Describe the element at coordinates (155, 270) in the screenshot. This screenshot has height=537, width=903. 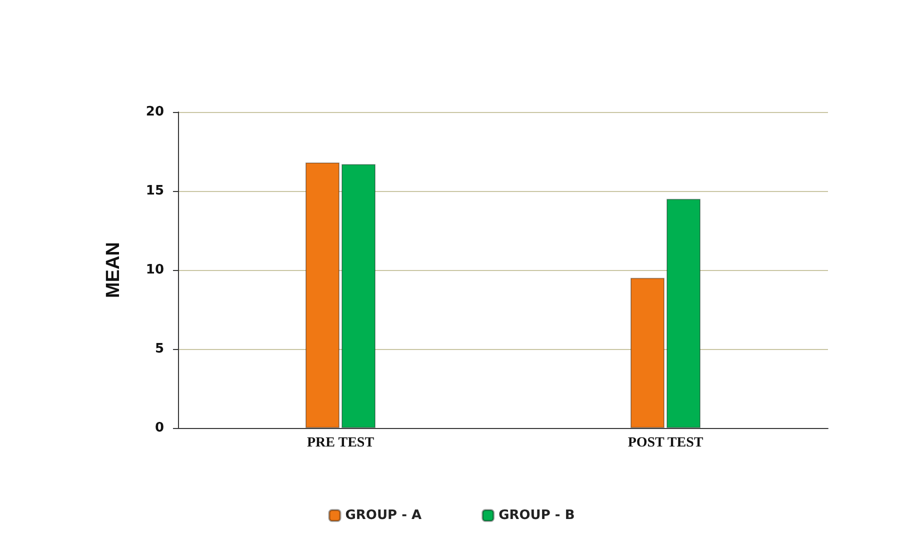
I see `y-tick-label: 10` at that location.